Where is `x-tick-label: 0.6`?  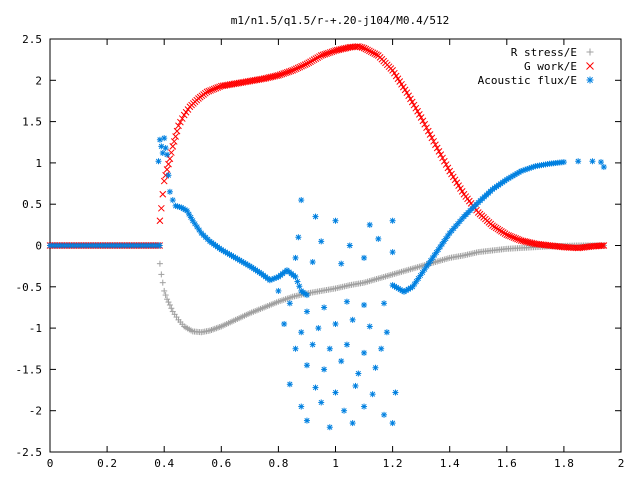
x-tick-label: 0.6 is located at coordinates (221, 463).